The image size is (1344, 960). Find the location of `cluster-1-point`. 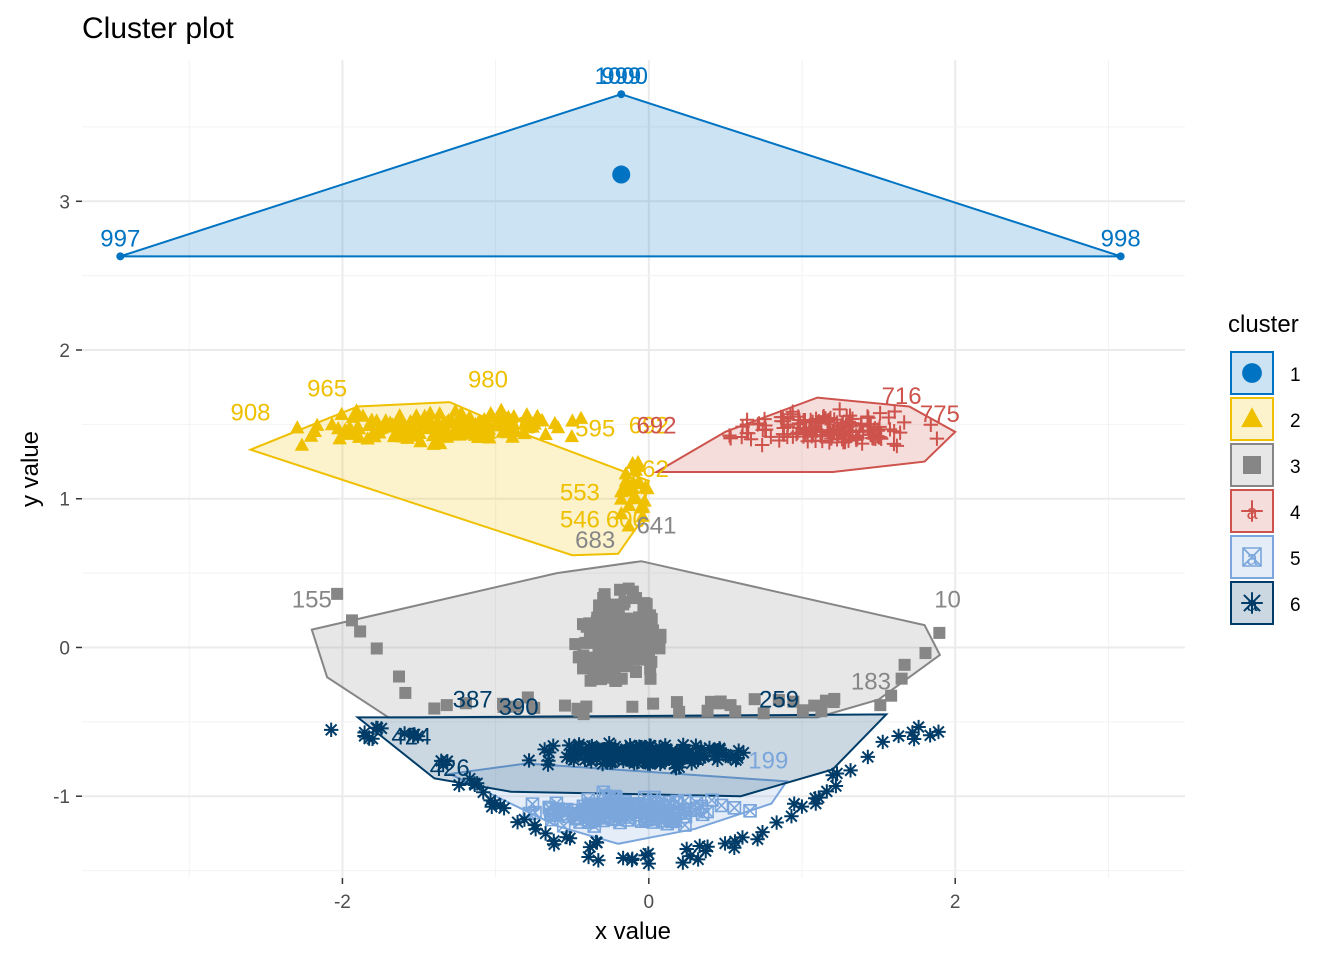

cluster-1-point is located at coordinates (621, 94).